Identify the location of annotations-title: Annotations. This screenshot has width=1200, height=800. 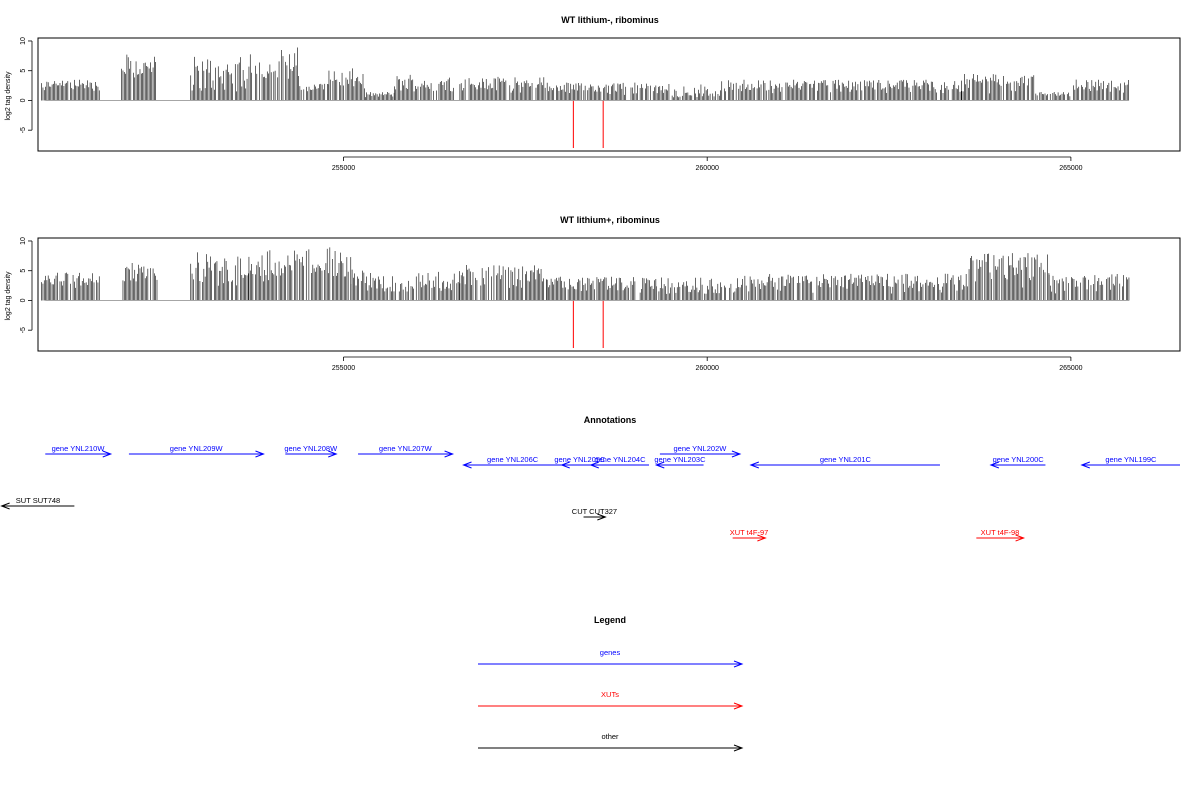
(610, 420).